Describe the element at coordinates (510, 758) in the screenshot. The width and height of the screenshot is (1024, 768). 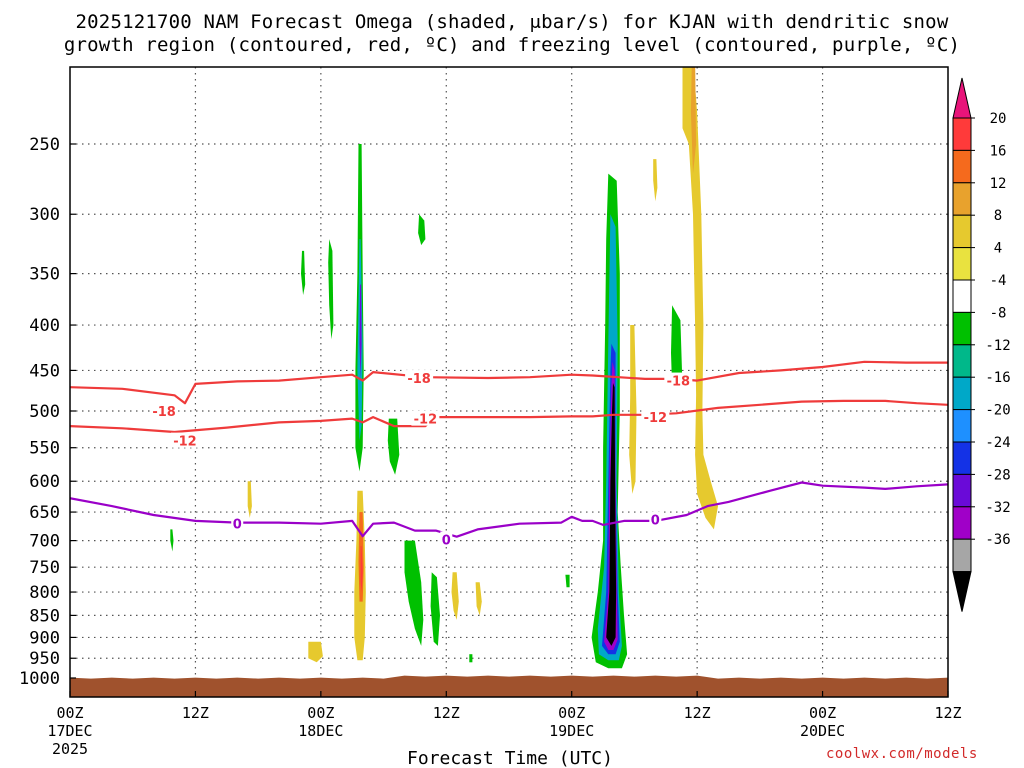
I see `x-axis-title: Forecast Time (UTC)` at that location.